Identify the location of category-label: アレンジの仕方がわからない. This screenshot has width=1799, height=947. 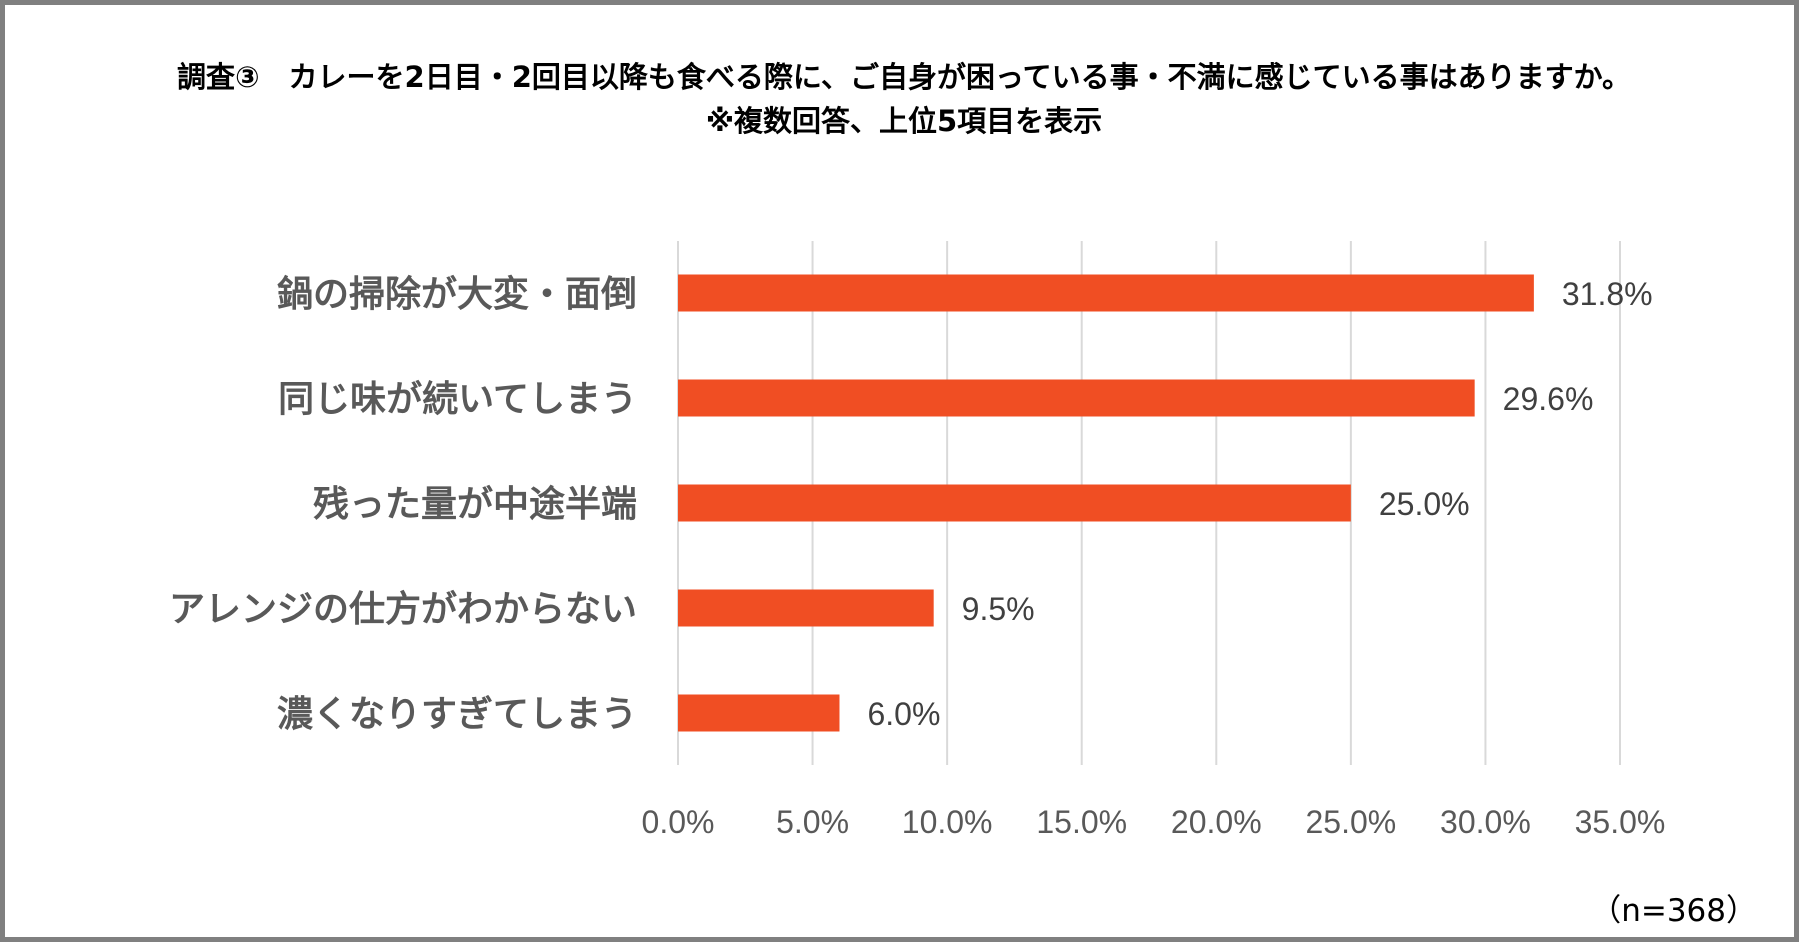
(403, 609).